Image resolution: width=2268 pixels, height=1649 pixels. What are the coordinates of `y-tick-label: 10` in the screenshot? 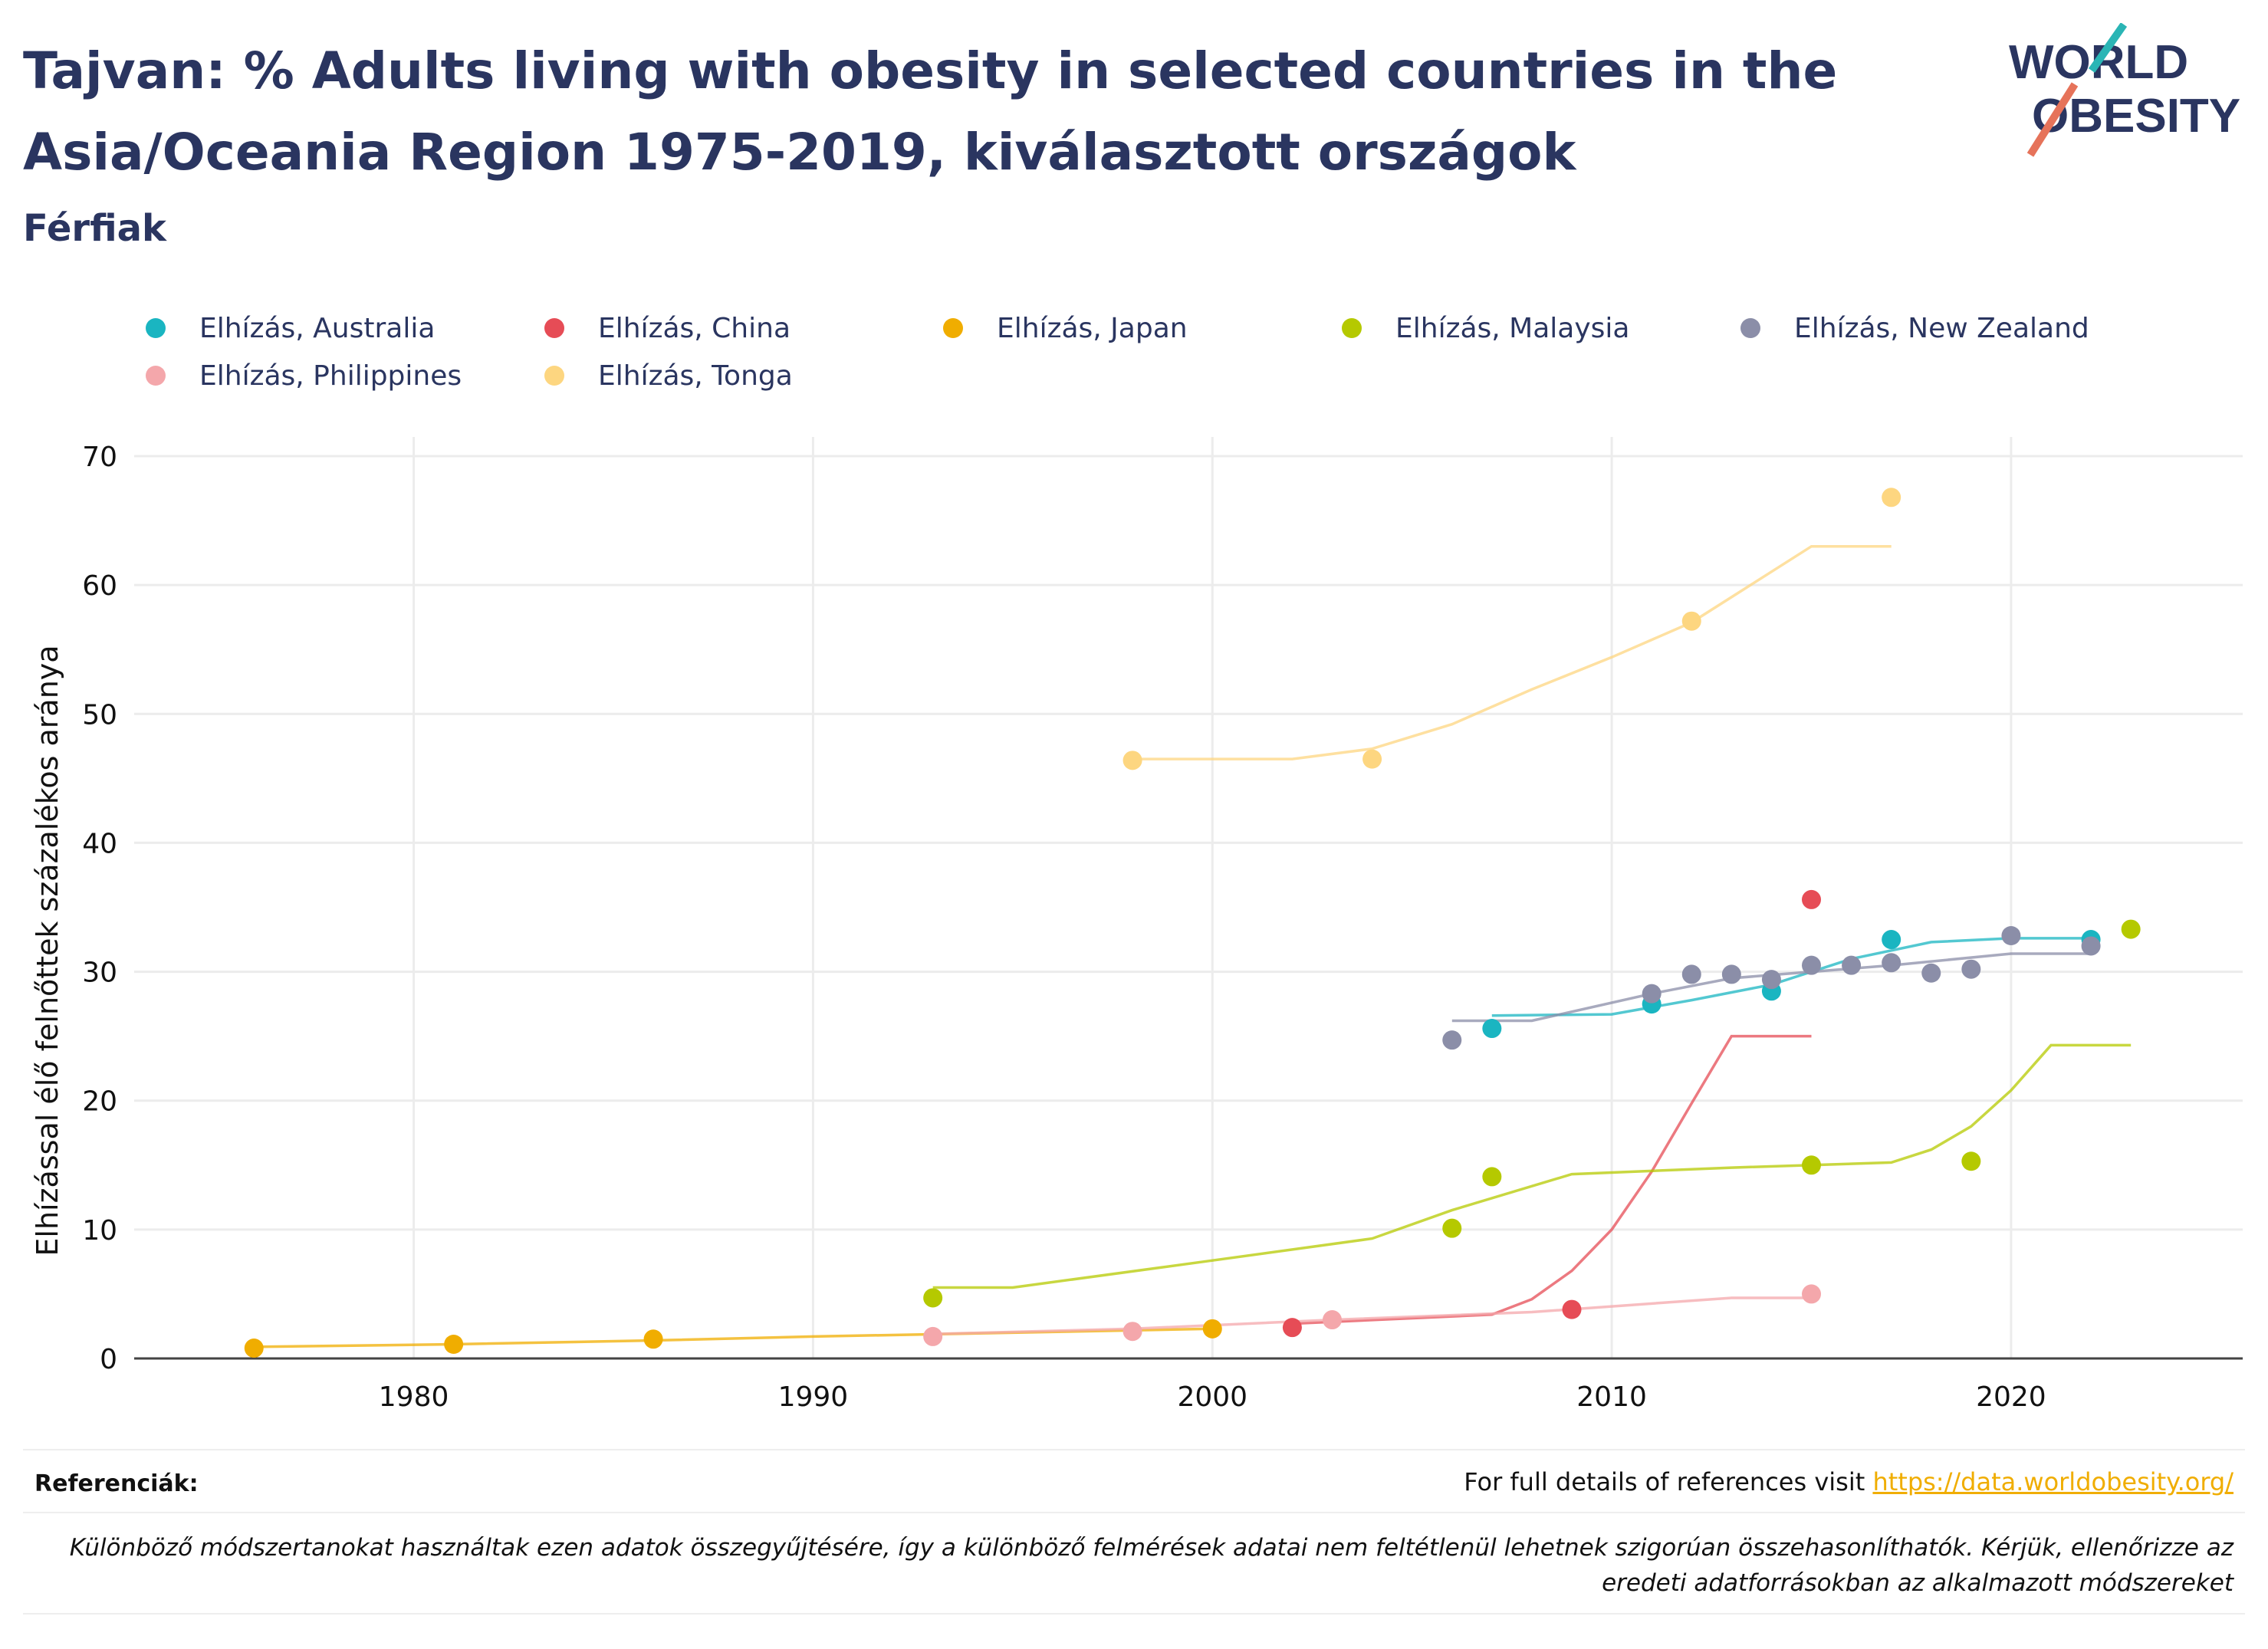 It's located at (99, 1231).